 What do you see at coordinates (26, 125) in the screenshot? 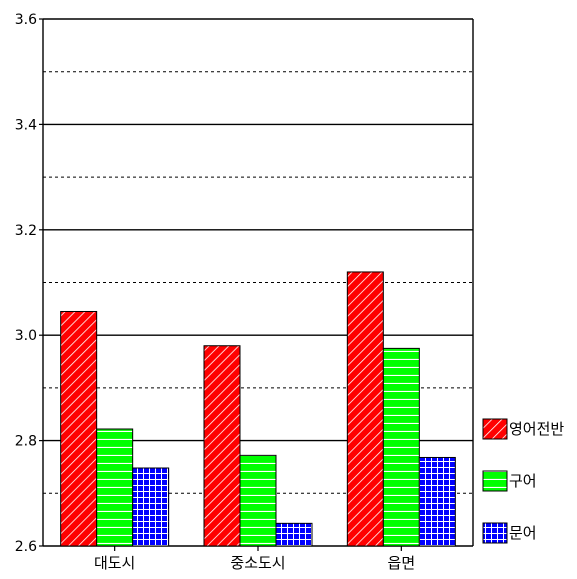
I see `y-tick-label: 3.4` at bounding box center [26, 125].